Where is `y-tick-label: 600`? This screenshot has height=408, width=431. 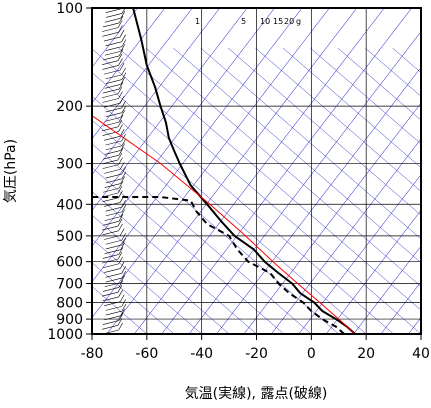 y-tick-label: 600 is located at coordinates (69, 263).